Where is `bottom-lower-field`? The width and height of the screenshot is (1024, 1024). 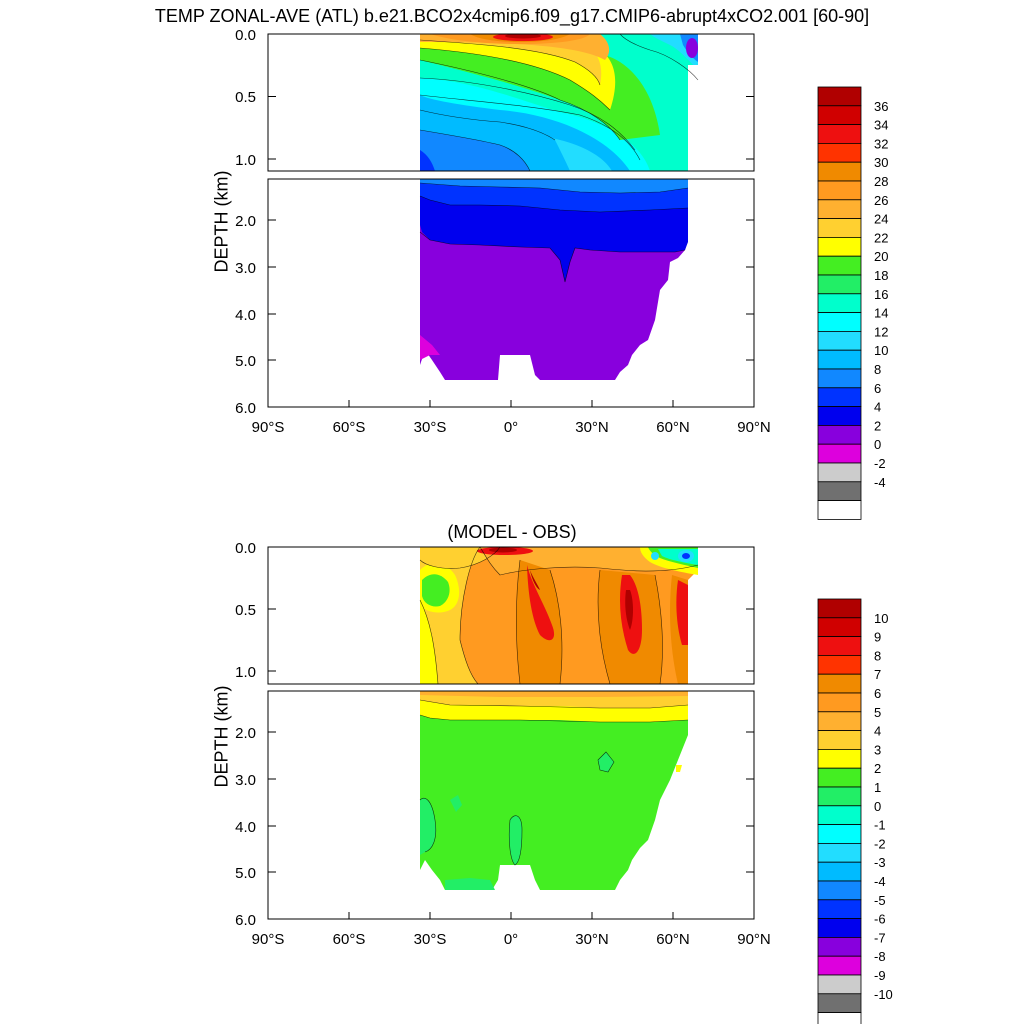 bottom-lower-field is located at coordinates (554, 790).